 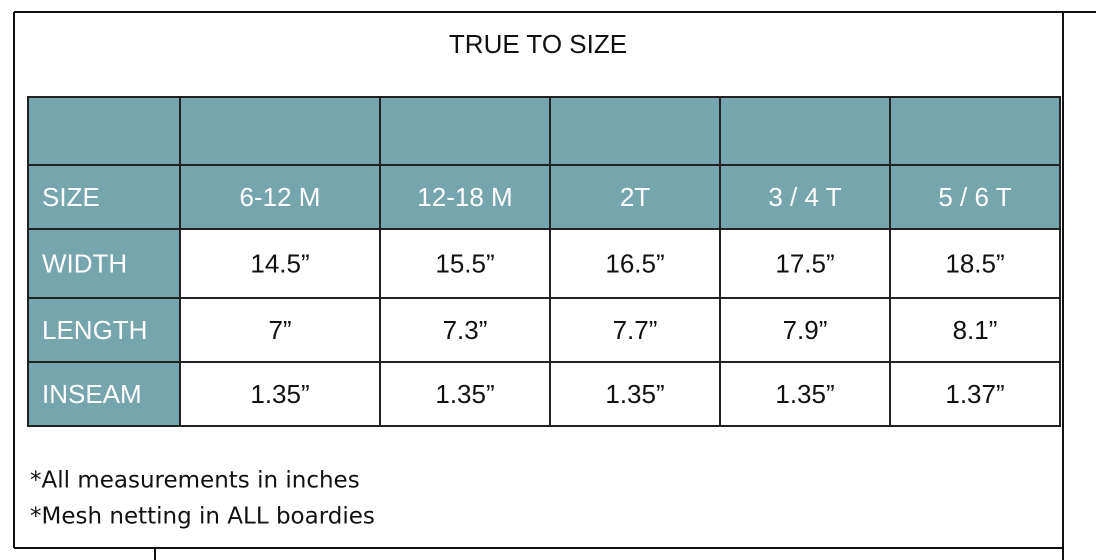 I want to click on cell-value: 1.37”, so click(x=974, y=394).